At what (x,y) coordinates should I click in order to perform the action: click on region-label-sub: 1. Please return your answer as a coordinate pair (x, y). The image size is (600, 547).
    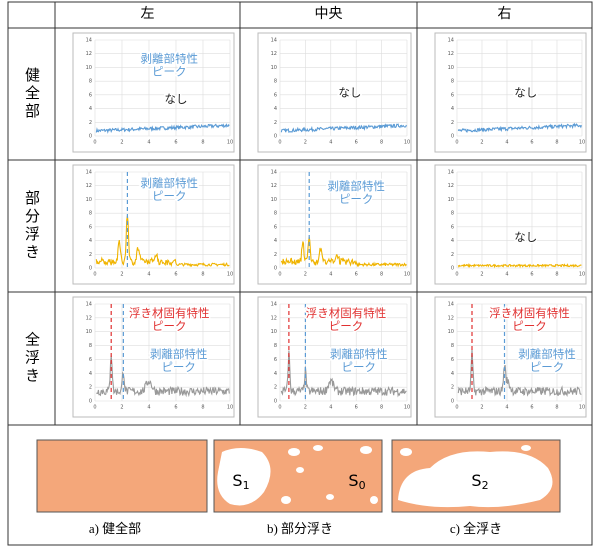
    Looking at the image, I should click on (246, 485).